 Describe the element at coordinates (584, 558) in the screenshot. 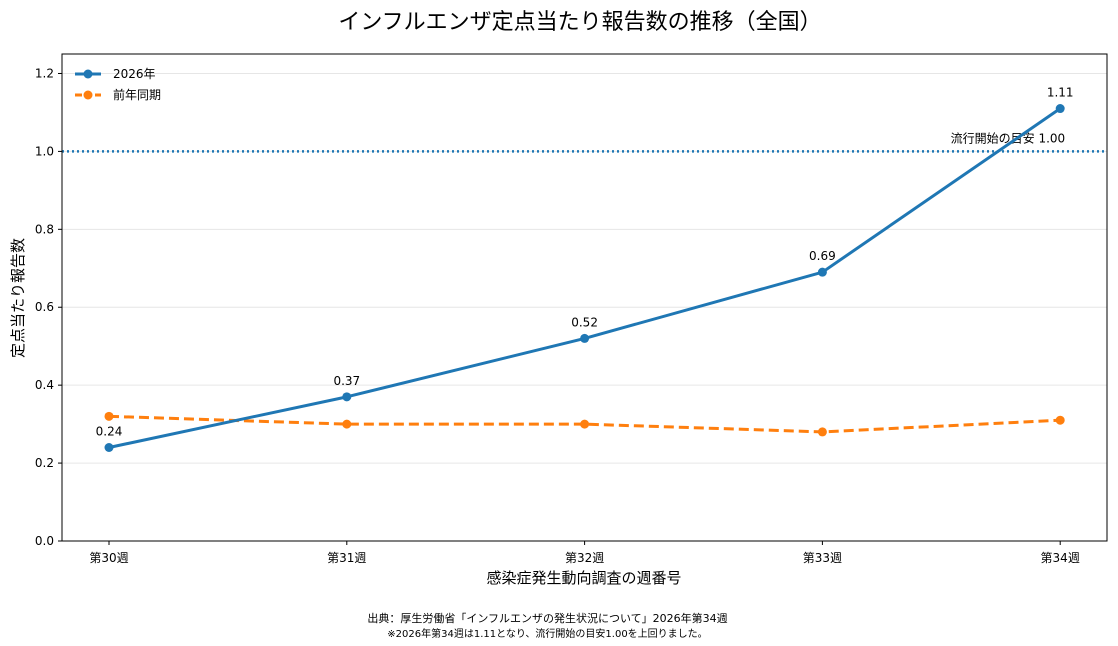

I see `x-tick-label: 第32週` at that location.